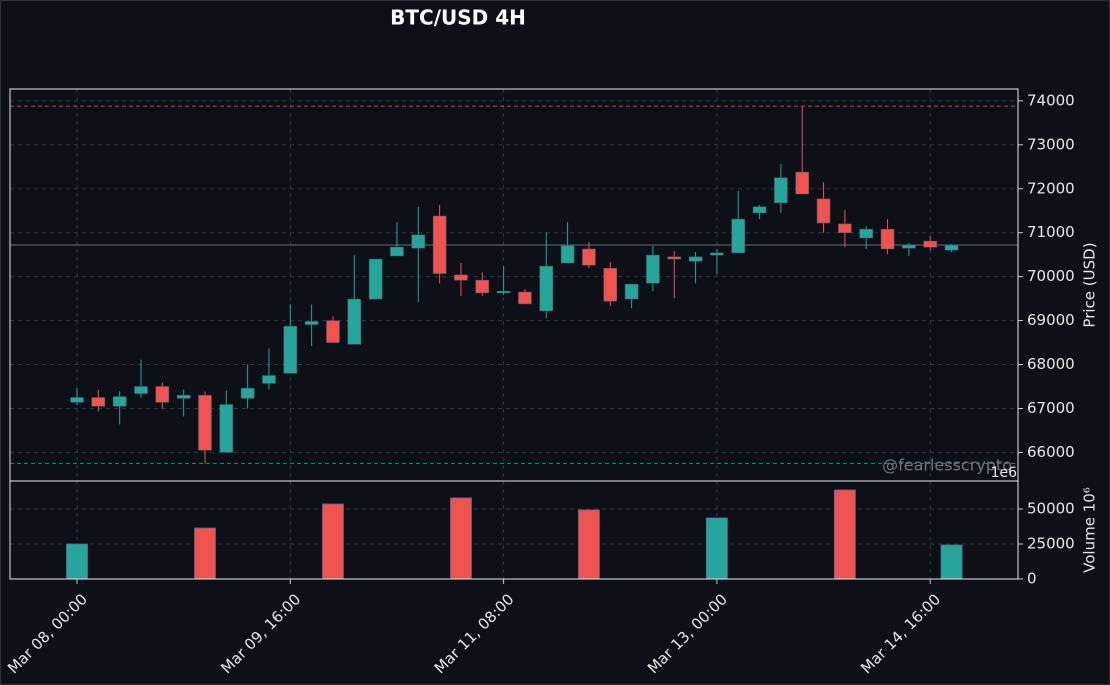 The width and height of the screenshot is (1110, 685). I want to click on x-tick-label: Mar 14, 16:00, so click(900, 633).